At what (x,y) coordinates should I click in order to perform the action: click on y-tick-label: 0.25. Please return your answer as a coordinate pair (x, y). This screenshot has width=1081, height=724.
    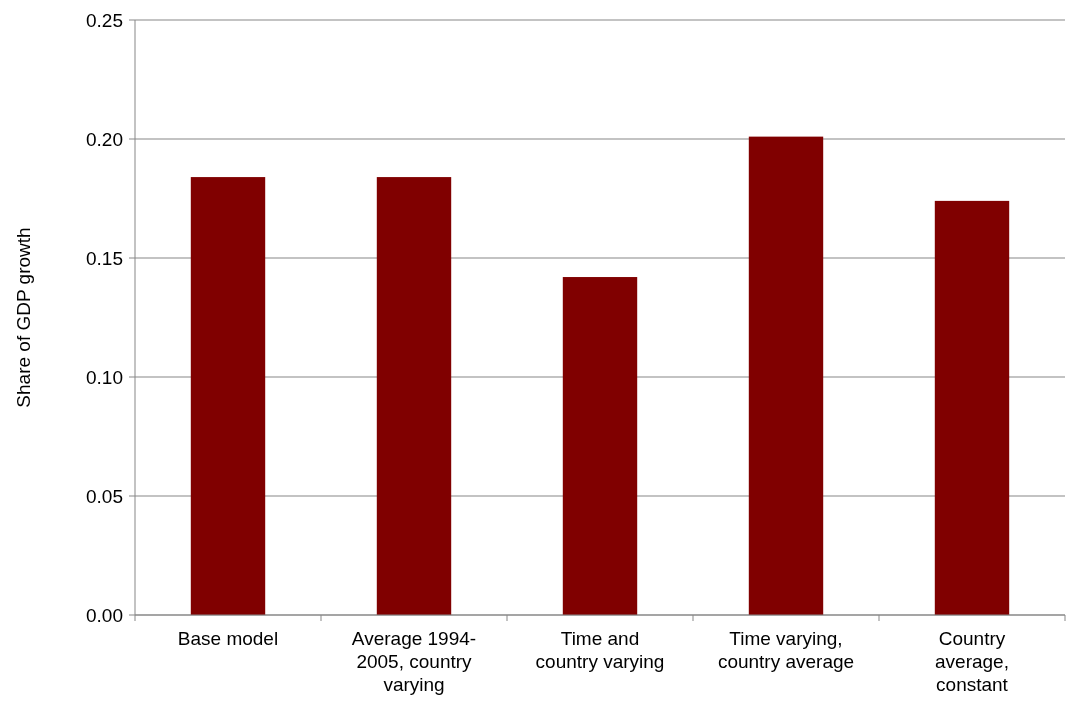
    Looking at the image, I should click on (104, 20).